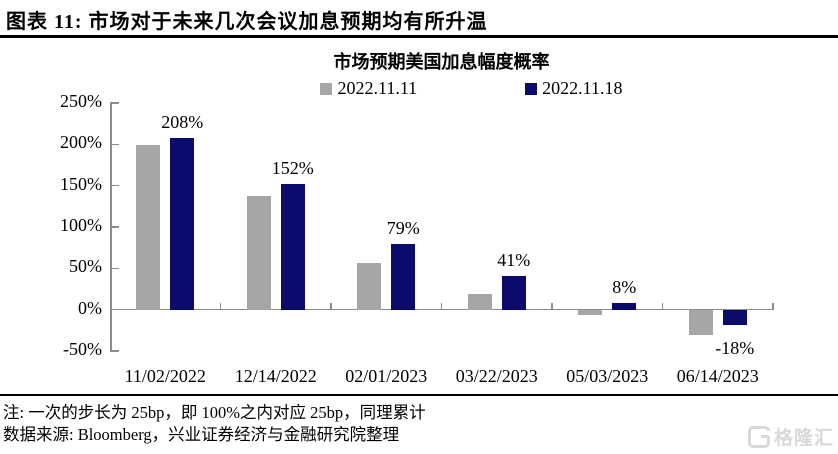 The height and width of the screenshot is (454, 838). What do you see at coordinates (81, 101) in the screenshot?
I see `y-axis-label: 250%` at bounding box center [81, 101].